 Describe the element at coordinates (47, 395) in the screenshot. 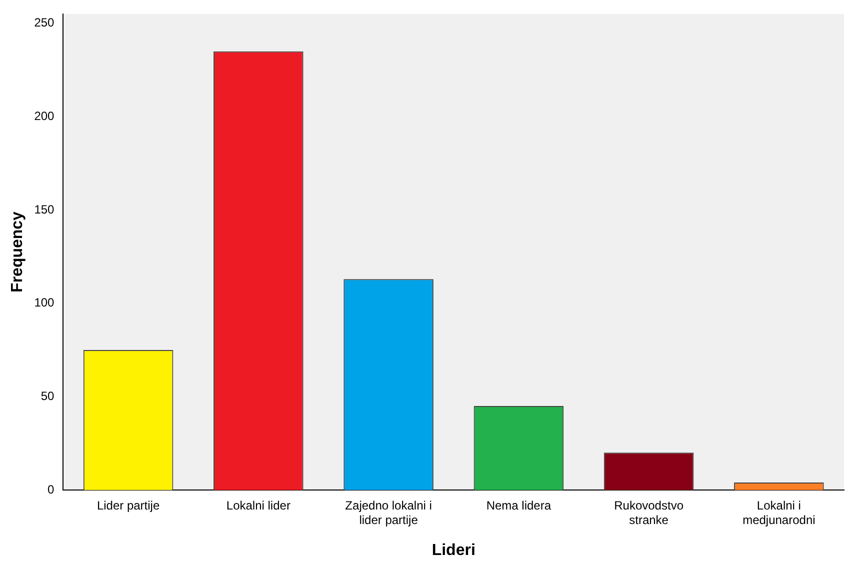

I see `y-tick-label: 50` at that location.